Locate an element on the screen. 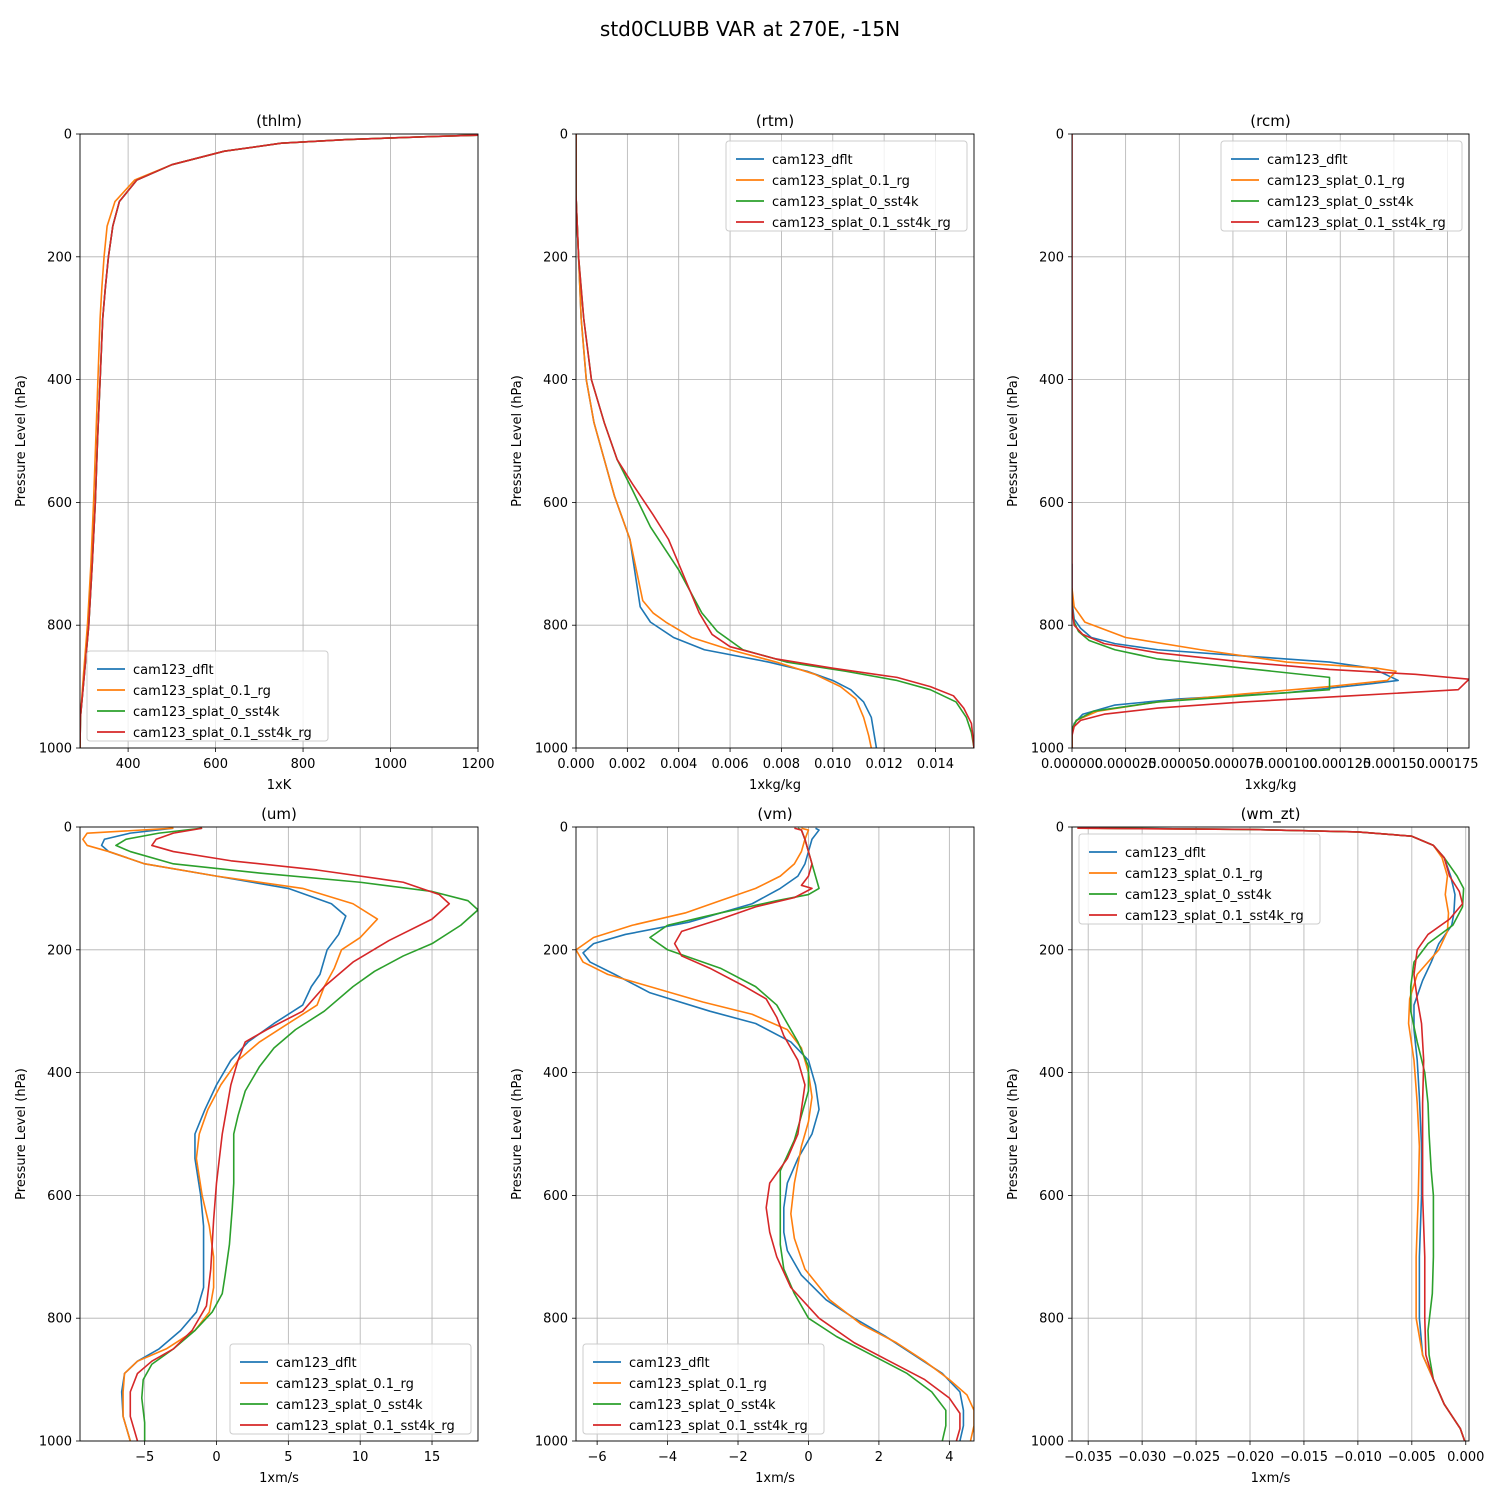 Image resolution: width=1500 pixels, height=1500 pixels. x-tick-label: −5 is located at coordinates (144, 1457).